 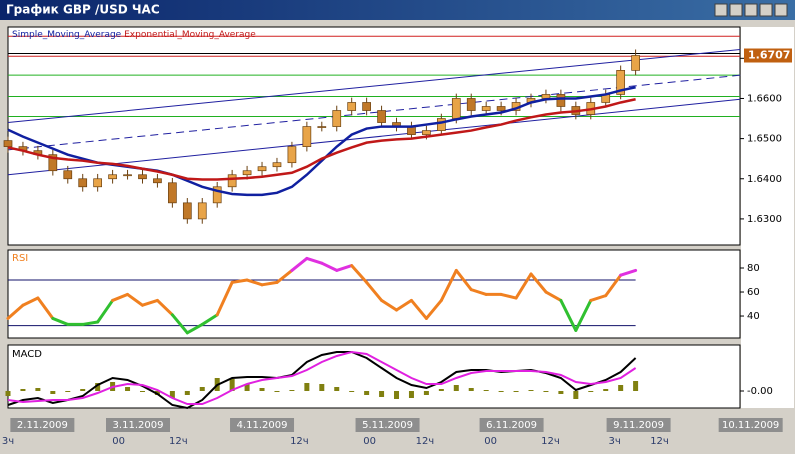 What do you see at coordinates (760, 391) in the screenshot?
I see `y-tick-label: -0.00` at bounding box center [760, 391].